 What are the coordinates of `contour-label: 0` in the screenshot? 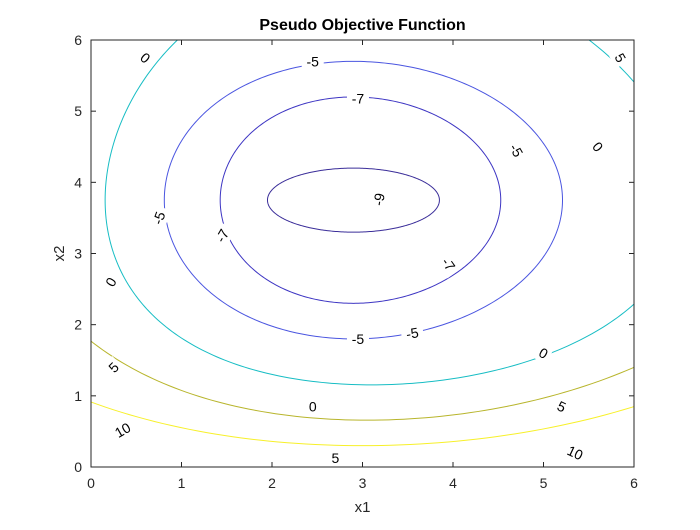 It's located at (313, 407).